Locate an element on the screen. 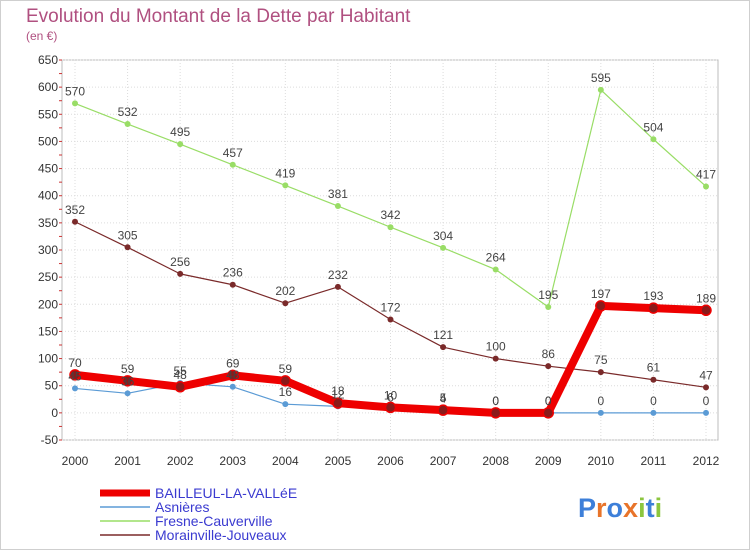  data-label: 381 is located at coordinates (338, 194).